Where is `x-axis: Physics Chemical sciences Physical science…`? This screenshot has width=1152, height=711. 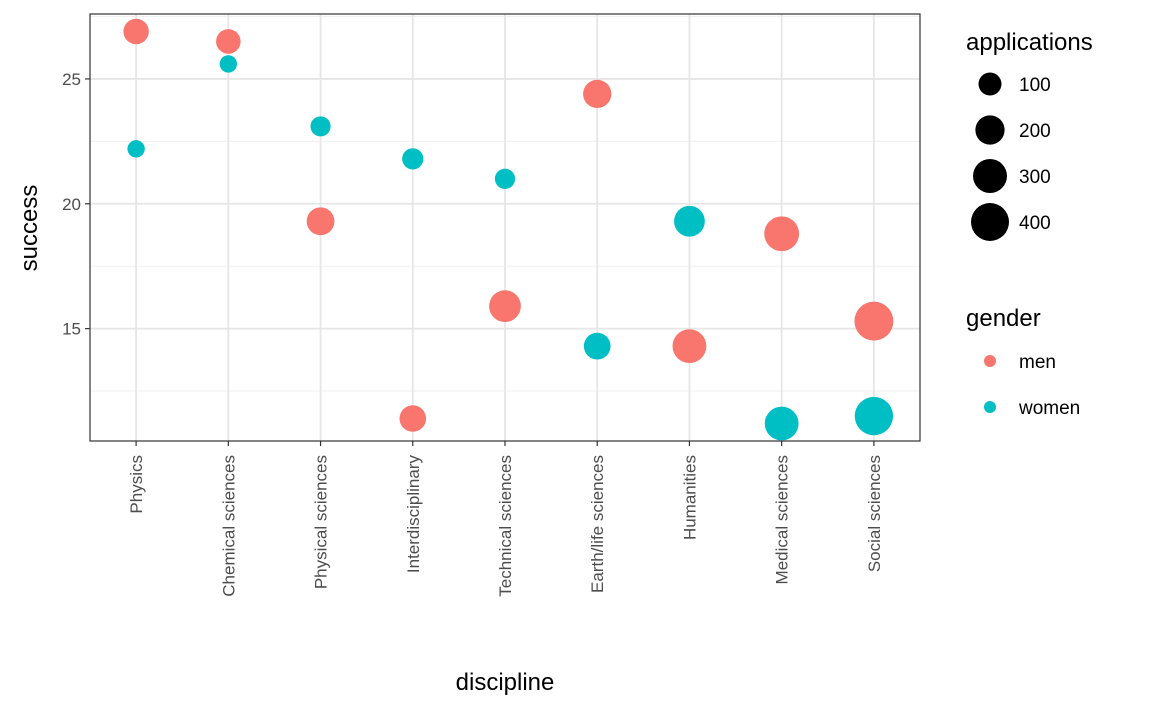
x-axis: Physics Chemical sciences Physical science… is located at coordinates (505, 519).